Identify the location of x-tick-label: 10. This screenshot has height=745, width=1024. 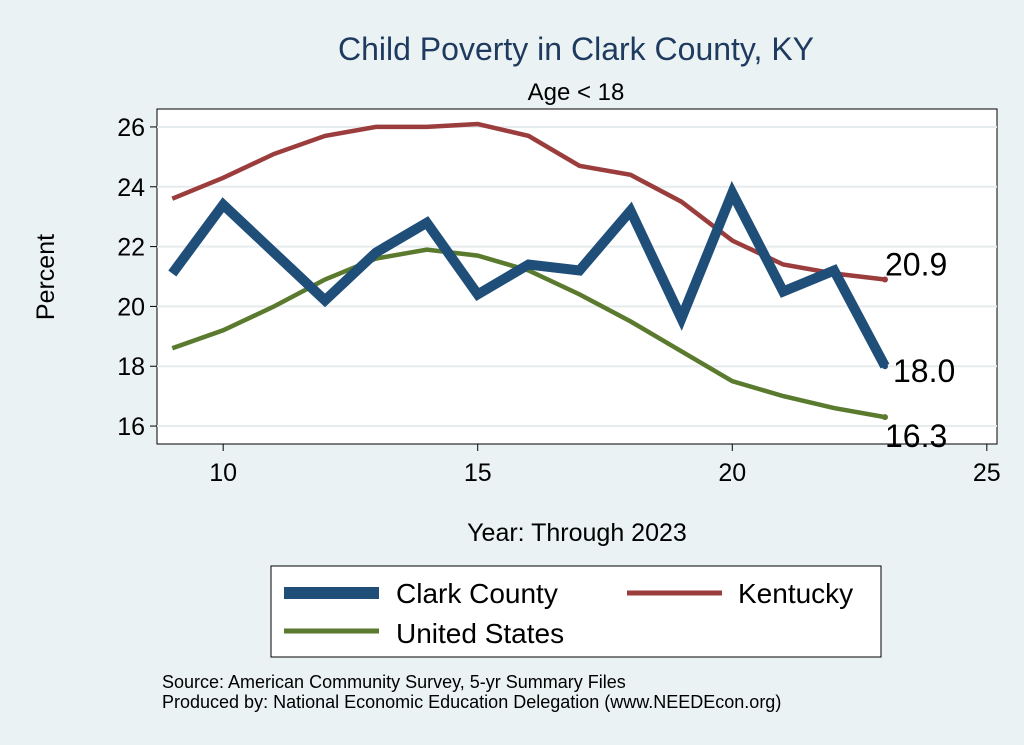
(223, 473).